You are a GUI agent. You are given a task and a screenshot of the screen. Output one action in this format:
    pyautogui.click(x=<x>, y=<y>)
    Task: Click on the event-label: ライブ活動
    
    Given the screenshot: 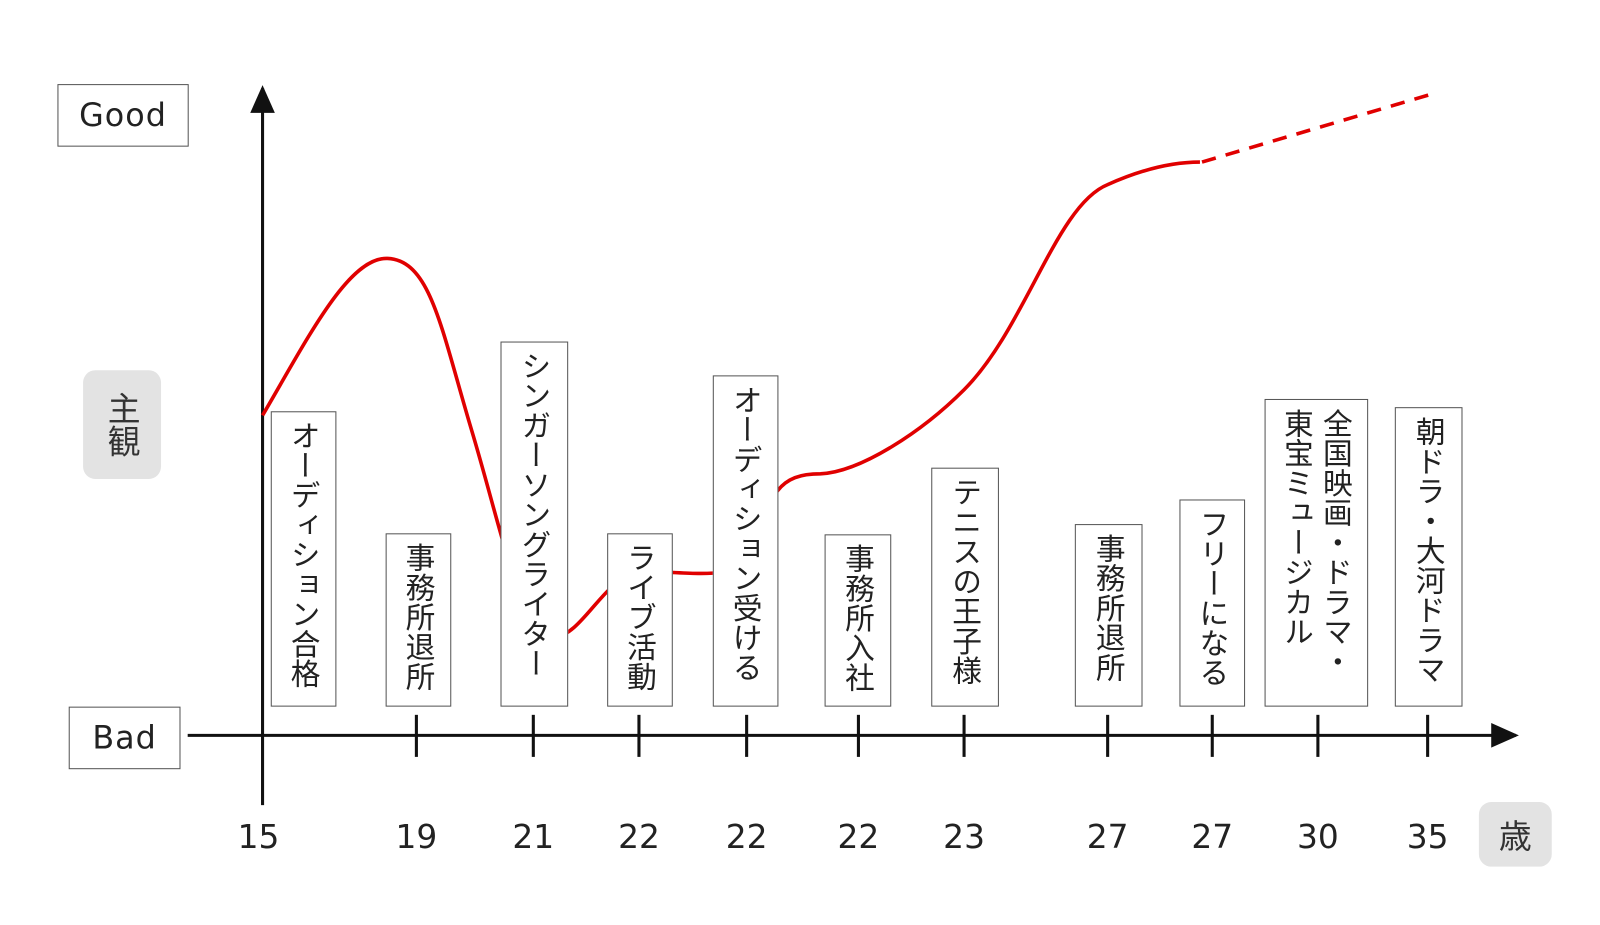 What is the action you would take?
    pyautogui.click(x=640, y=617)
    